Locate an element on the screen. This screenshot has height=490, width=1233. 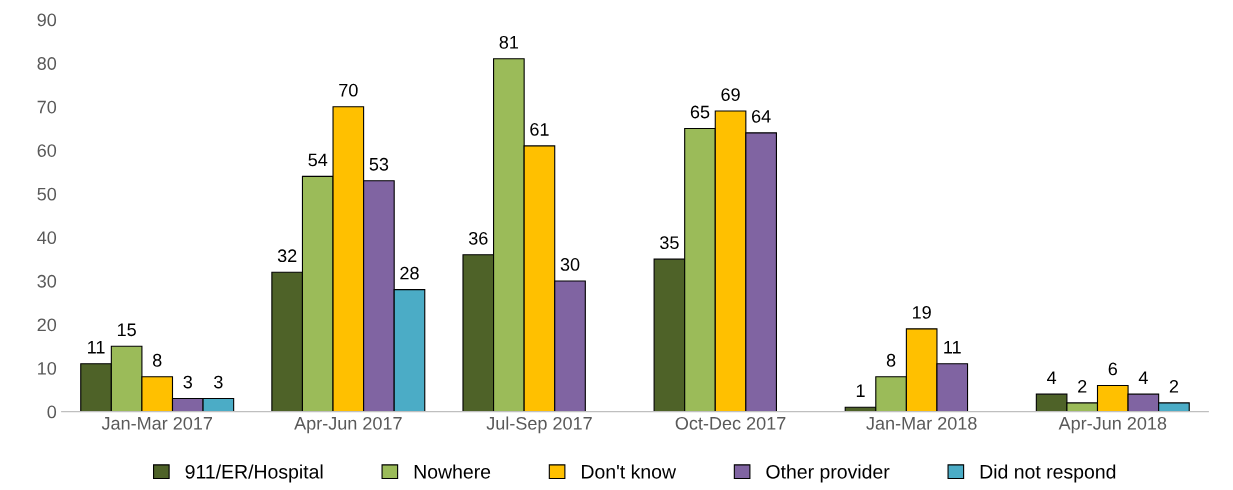
x-tick-label: Oct-Dec 2017 is located at coordinates (730, 423).